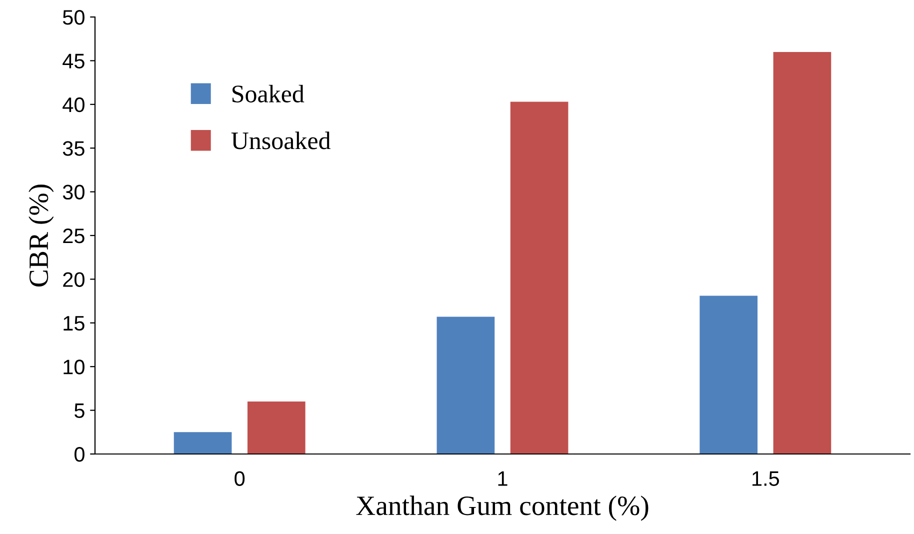  What do you see at coordinates (74, 323) in the screenshot?
I see `y-tick-label: 15` at bounding box center [74, 323].